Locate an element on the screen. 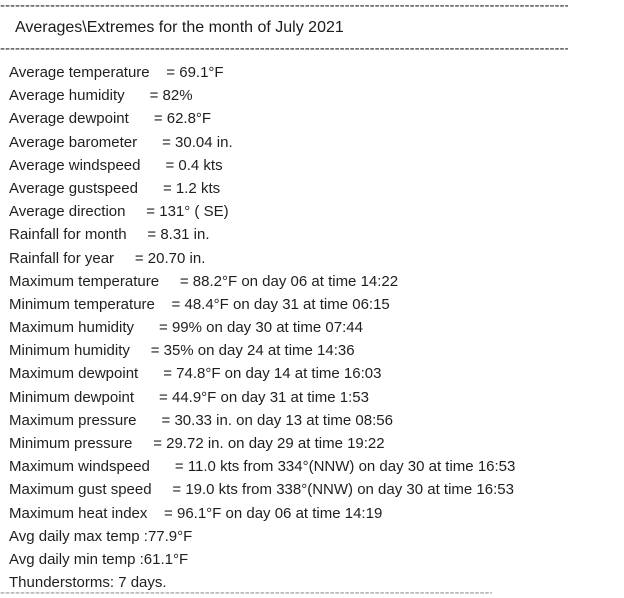  report-line-average-direction: Average direction = 131° ( SE) is located at coordinates (119, 212).